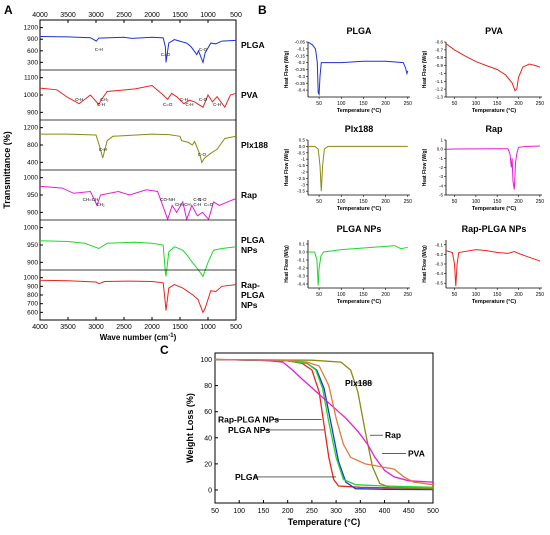  I want to click on ftir-top-tick-label: 1500, so click(180, 15).